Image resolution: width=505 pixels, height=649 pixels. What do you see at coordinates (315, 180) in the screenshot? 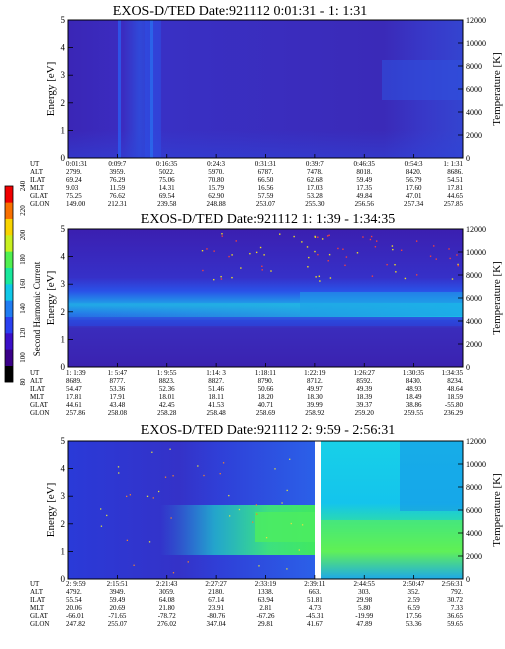
I see `orbit-row-value: 62.68` at bounding box center [315, 180].